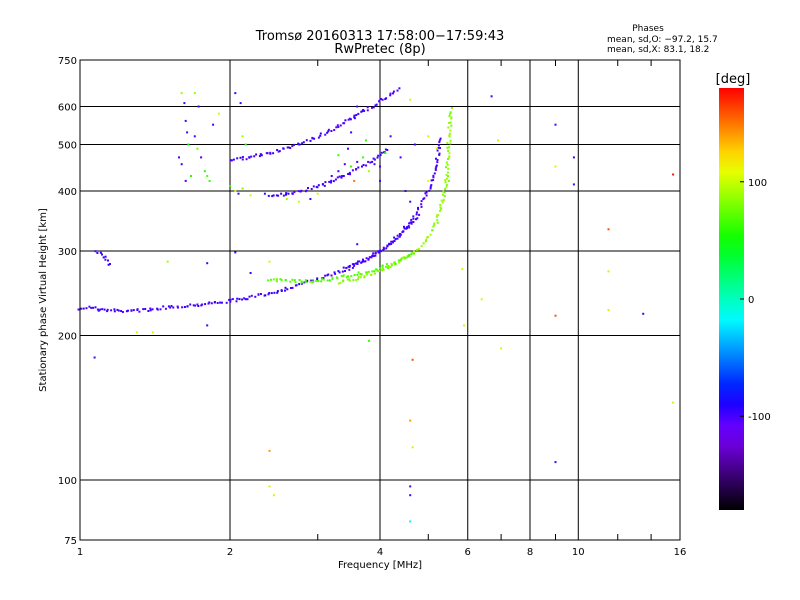 The image size is (800, 600). What do you see at coordinates (648, 29) in the screenshot?
I see `stats-heading: Phases` at bounding box center [648, 29].